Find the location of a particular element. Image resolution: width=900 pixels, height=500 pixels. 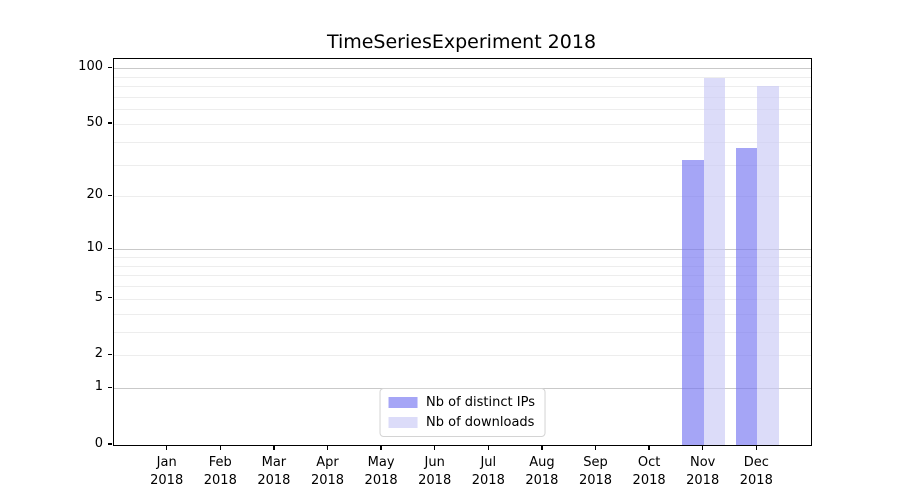

x-tick-month: Oct is located at coordinates (649, 462).